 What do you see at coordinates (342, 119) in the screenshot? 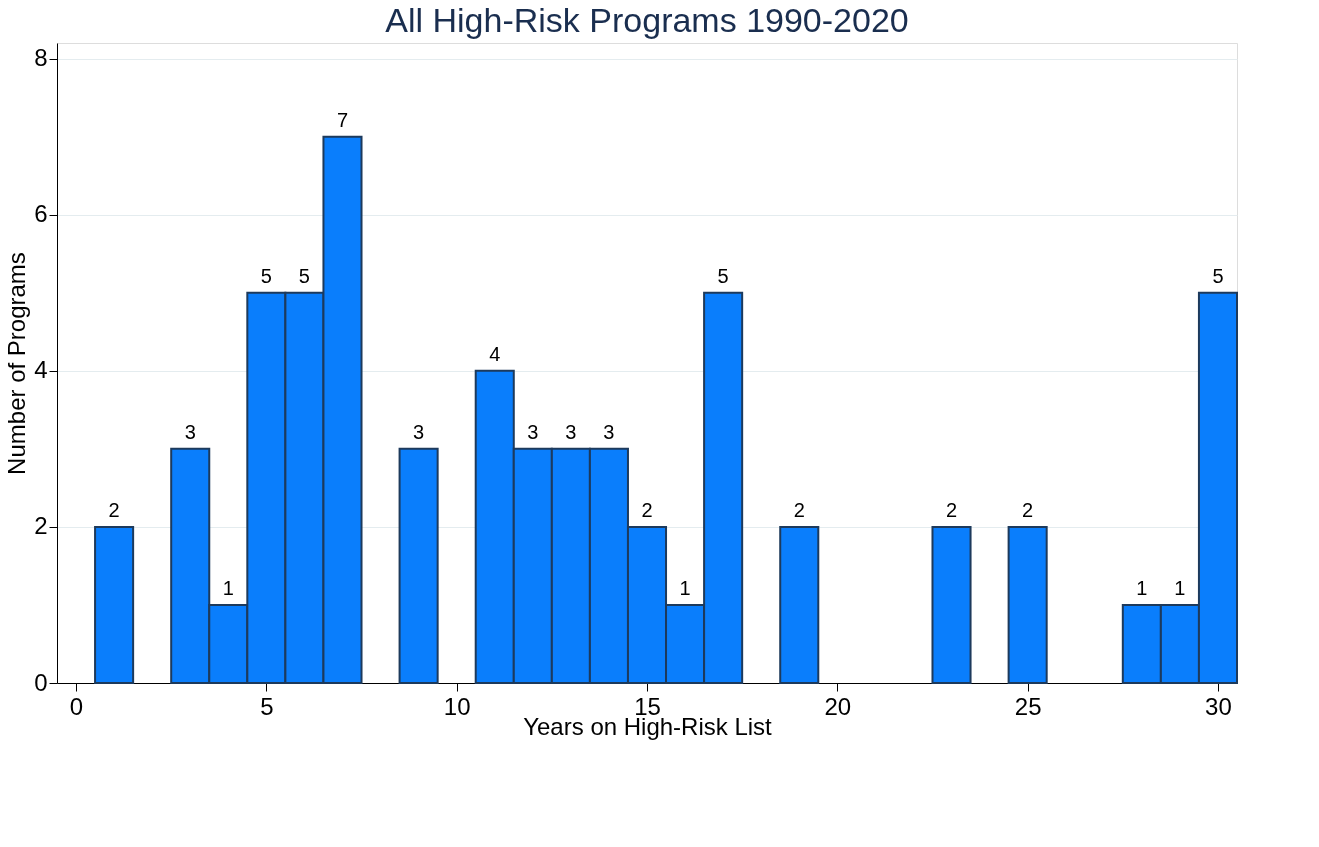
I see `data-label: 7` at bounding box center [342, 119].